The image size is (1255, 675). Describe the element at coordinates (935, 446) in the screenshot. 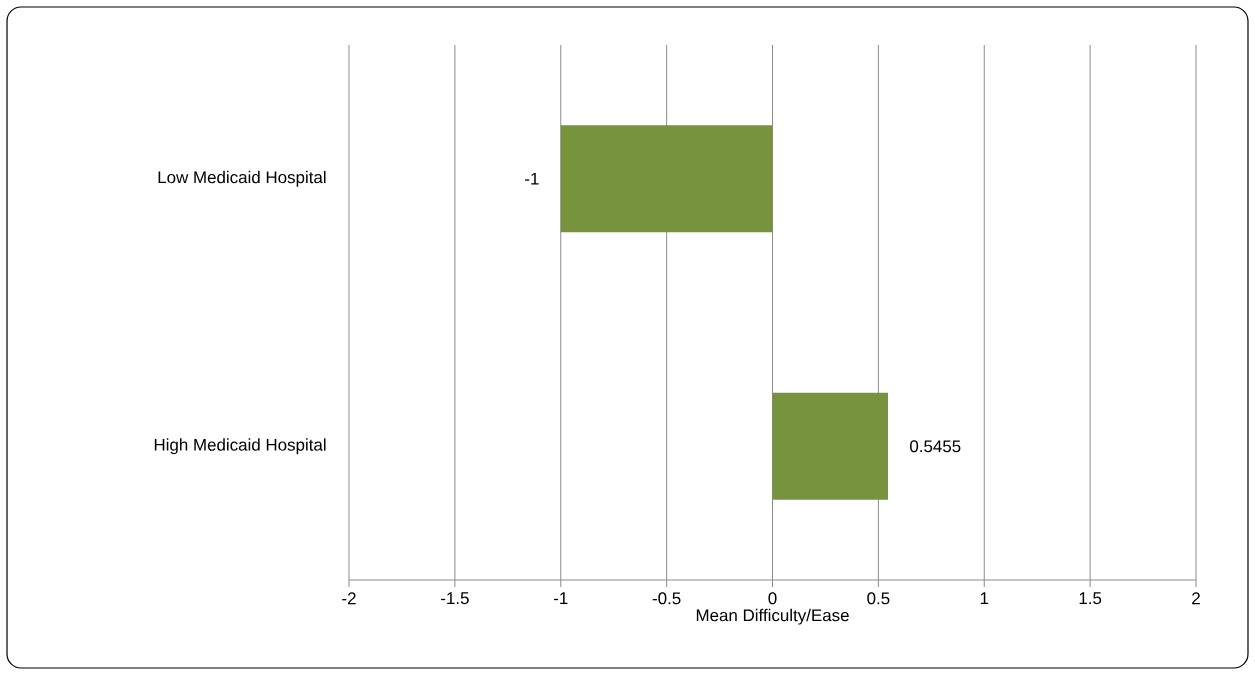

I see `data-label: 0.5455` at that location.